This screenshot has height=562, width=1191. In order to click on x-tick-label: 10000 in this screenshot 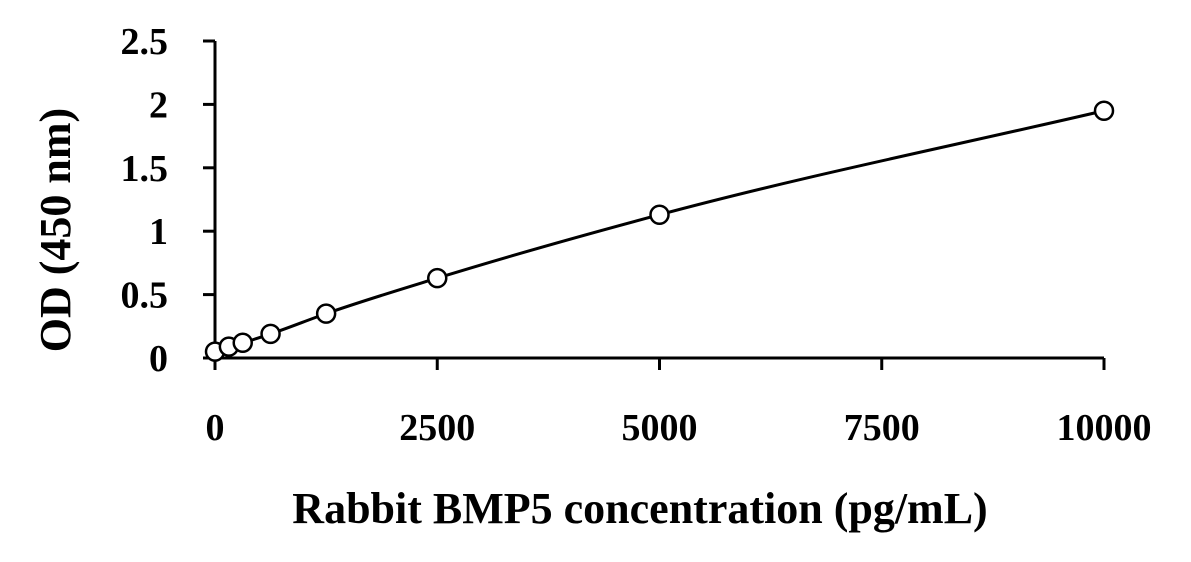, I will do `click(1104, 428)`.